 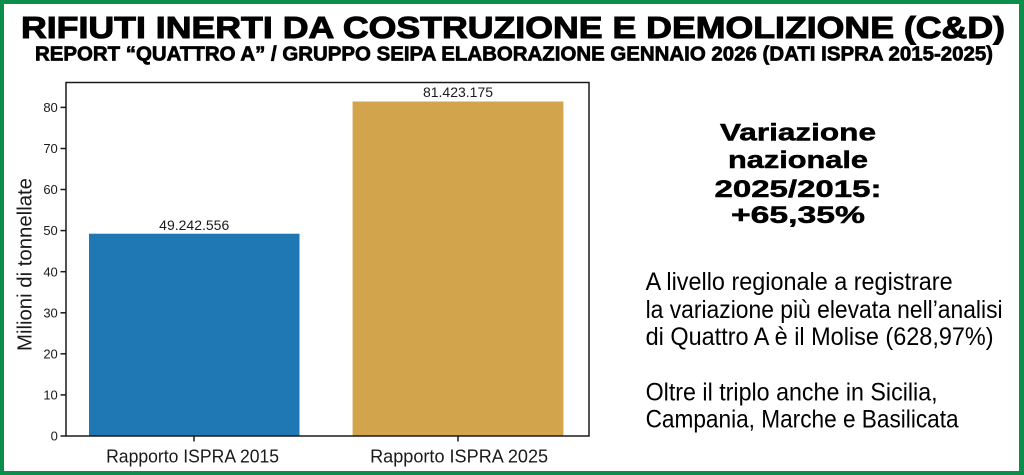 I want to click on svg-text: 81.423.175, so click(x=458, y=92).